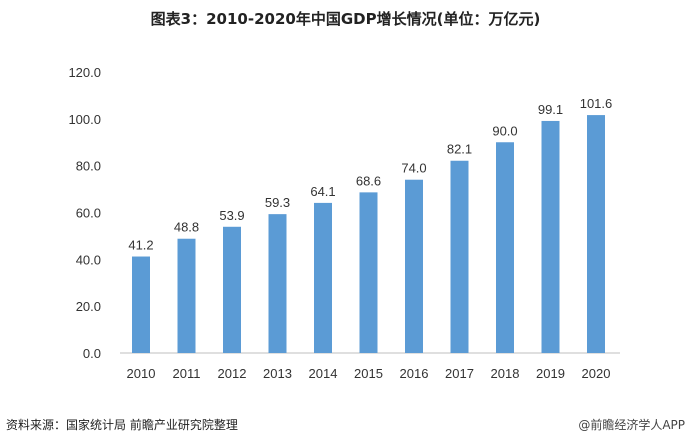 This screenshot has height=447, width=691. I want to click on x-tick-label: 2017, so click(459, 373).